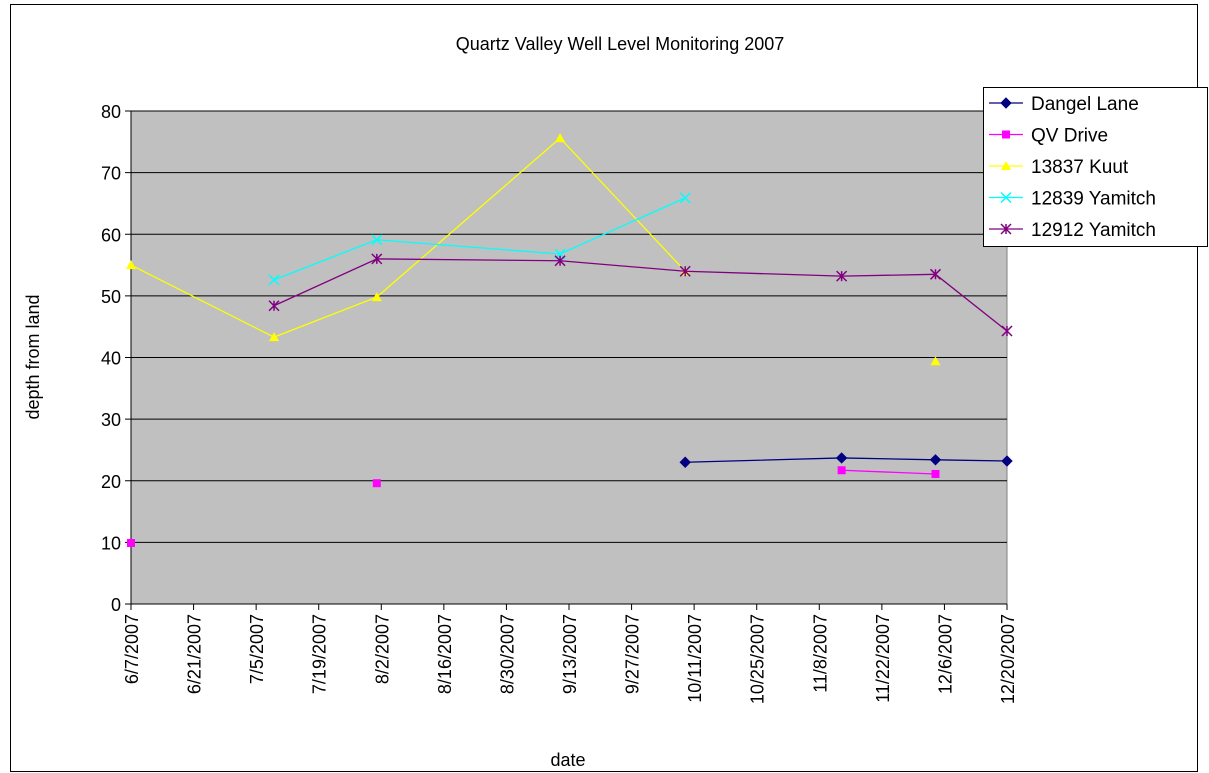 The width and height of the screenshot is (1209, 773). I want to click on x-tick-label: 11/8/2007, so click(820, 653).